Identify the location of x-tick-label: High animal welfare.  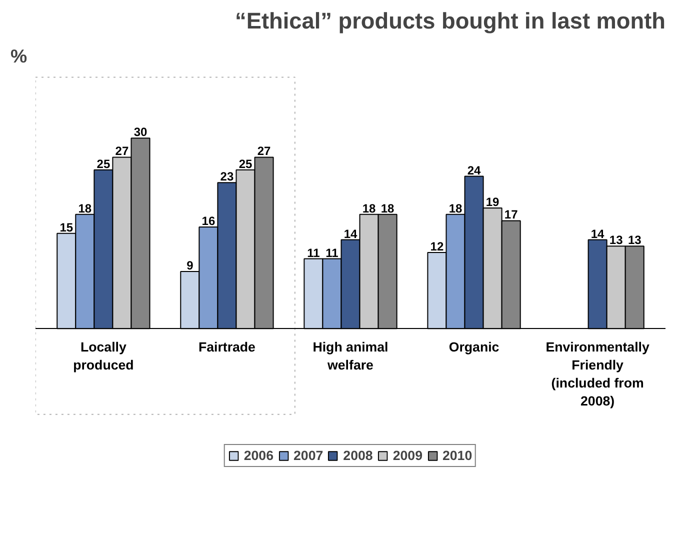
(350, 356).